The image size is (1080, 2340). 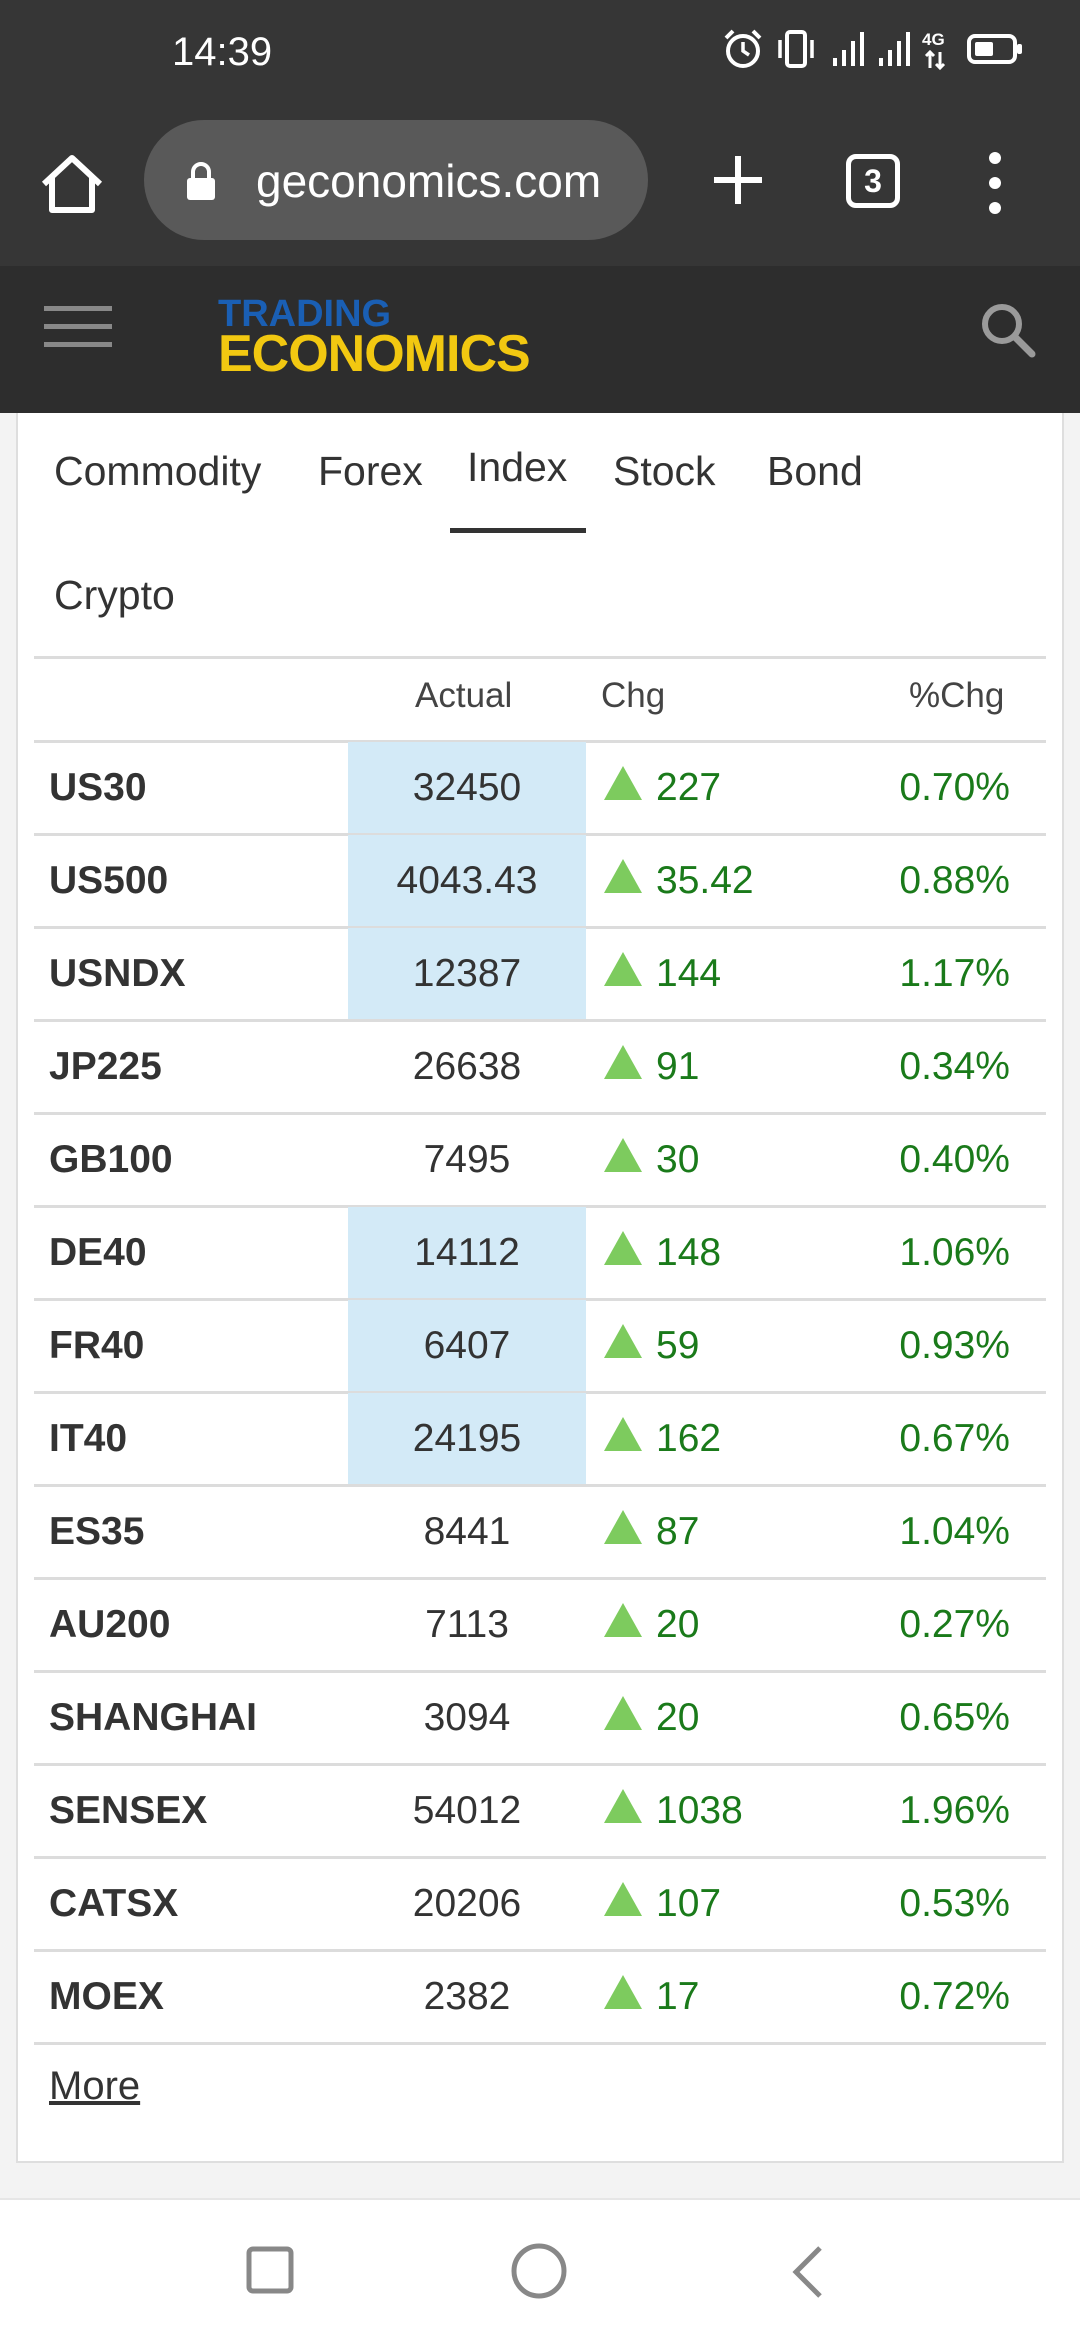 I want to click on header-pct-chg: %Chg, so click(x=957, y=695).